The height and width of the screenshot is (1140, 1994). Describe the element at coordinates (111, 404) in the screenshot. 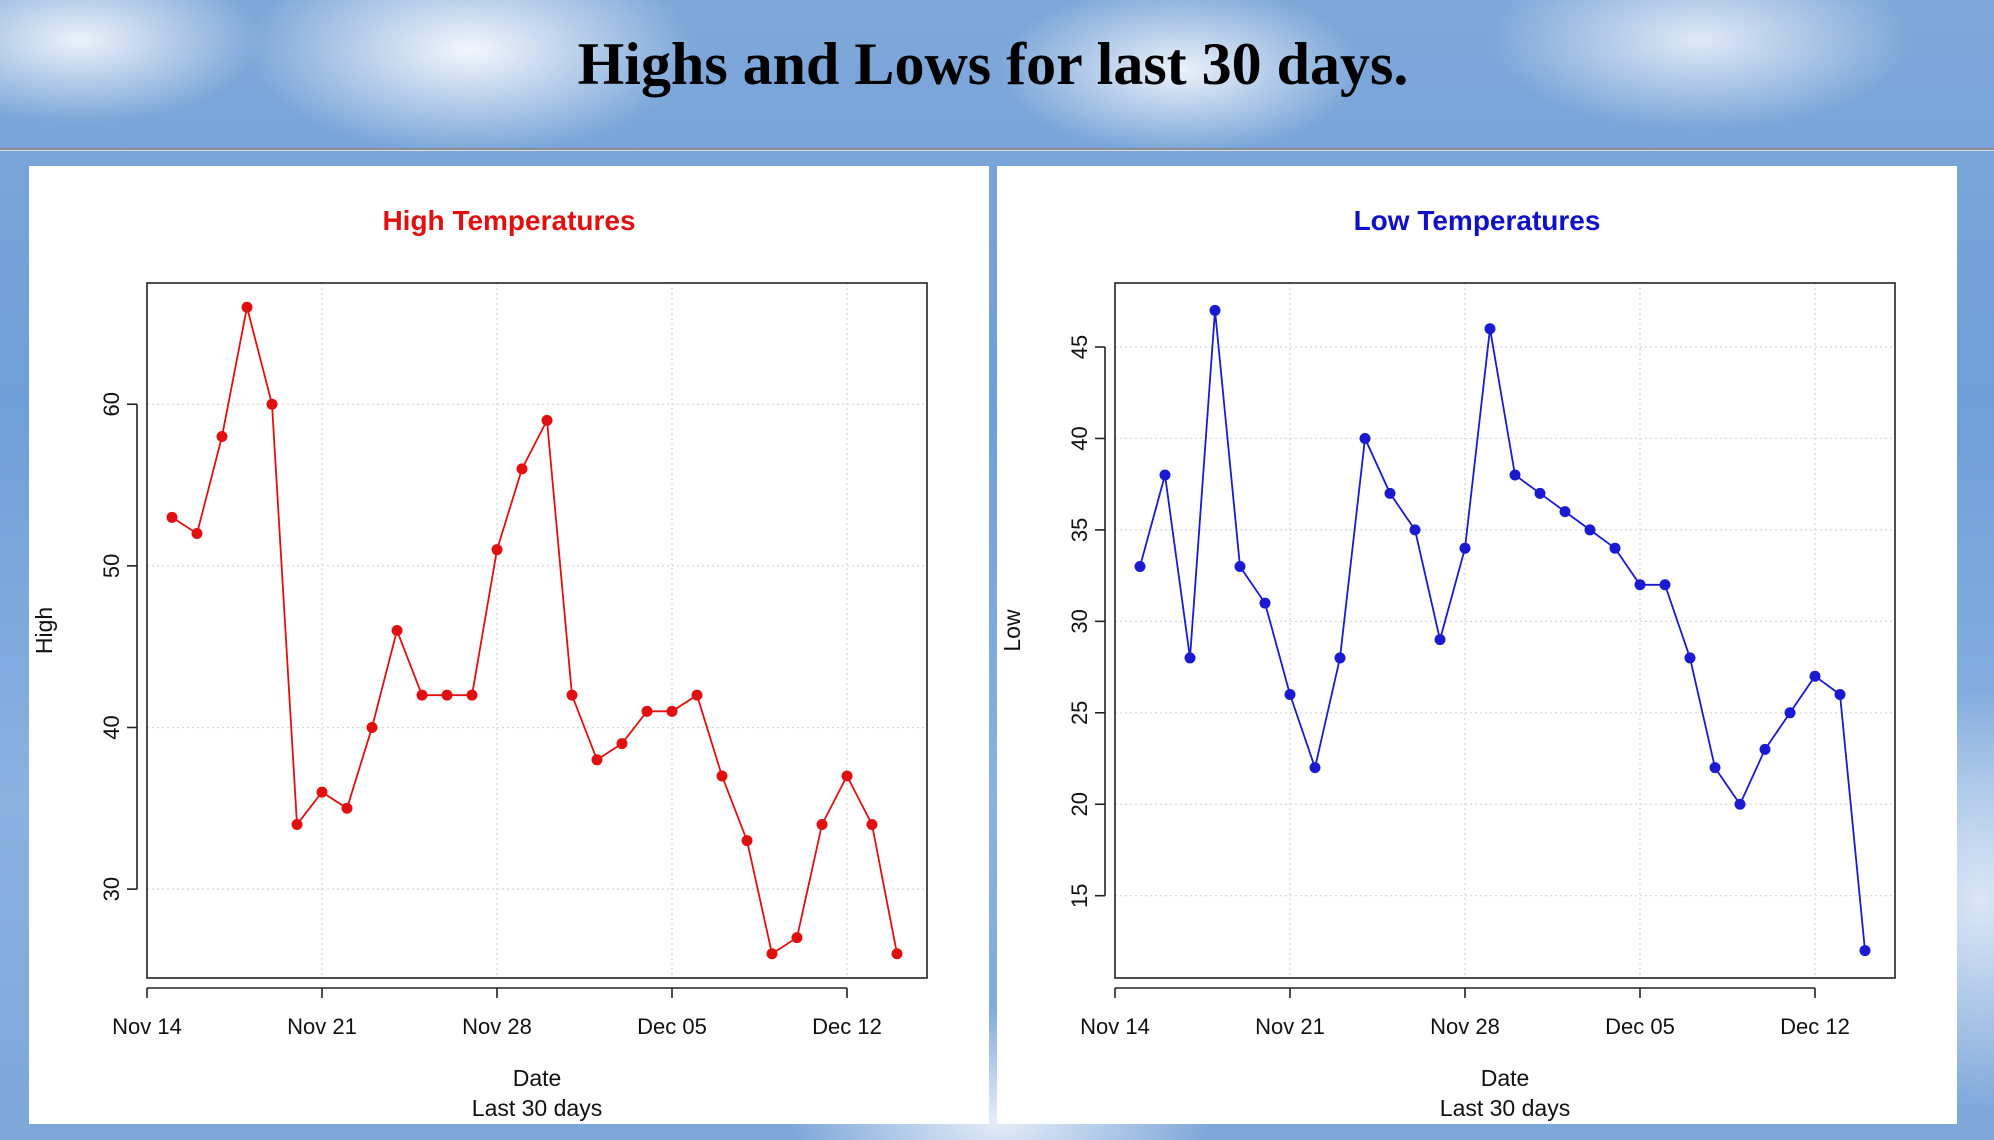

I see `y-tick-label: 60` at that location.